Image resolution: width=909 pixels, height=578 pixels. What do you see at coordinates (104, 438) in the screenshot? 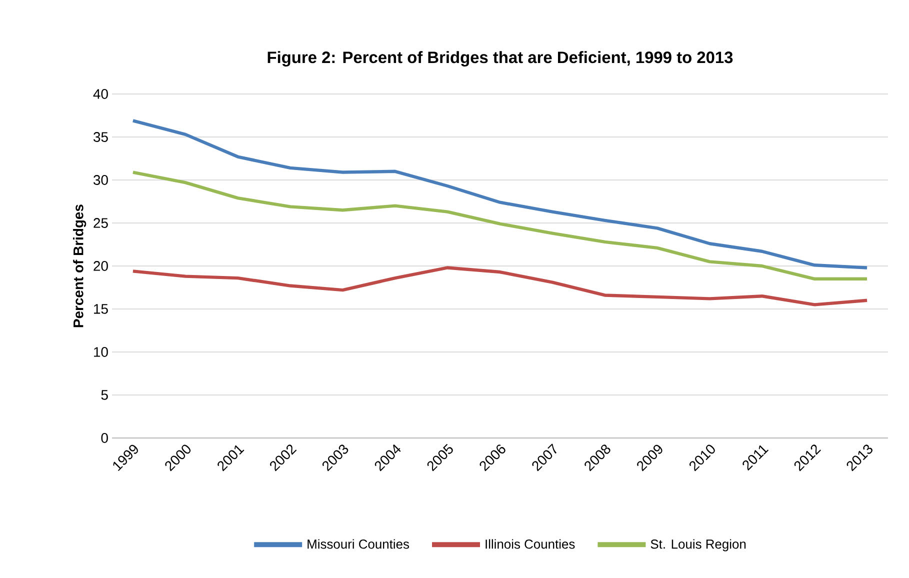
I see `y-tick-label: 0` at bounding box center [104, 438].